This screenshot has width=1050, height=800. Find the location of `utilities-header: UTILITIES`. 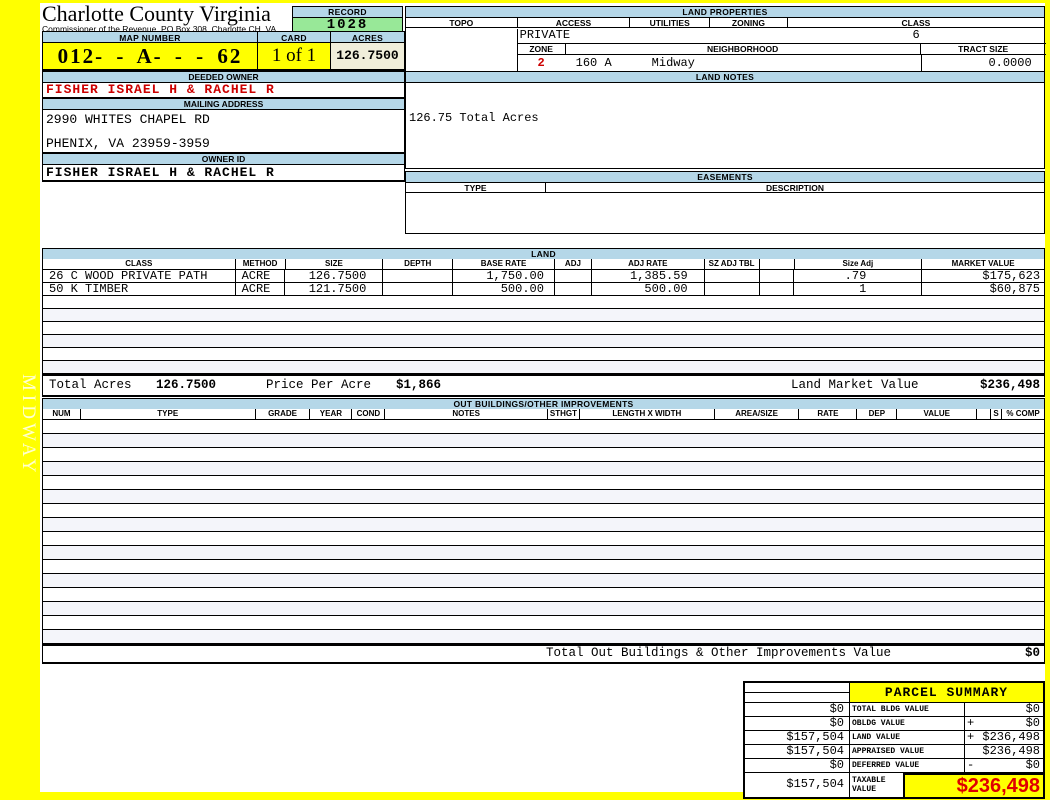

utilities-header: UTILITIES is located at coordinates (670, 23).